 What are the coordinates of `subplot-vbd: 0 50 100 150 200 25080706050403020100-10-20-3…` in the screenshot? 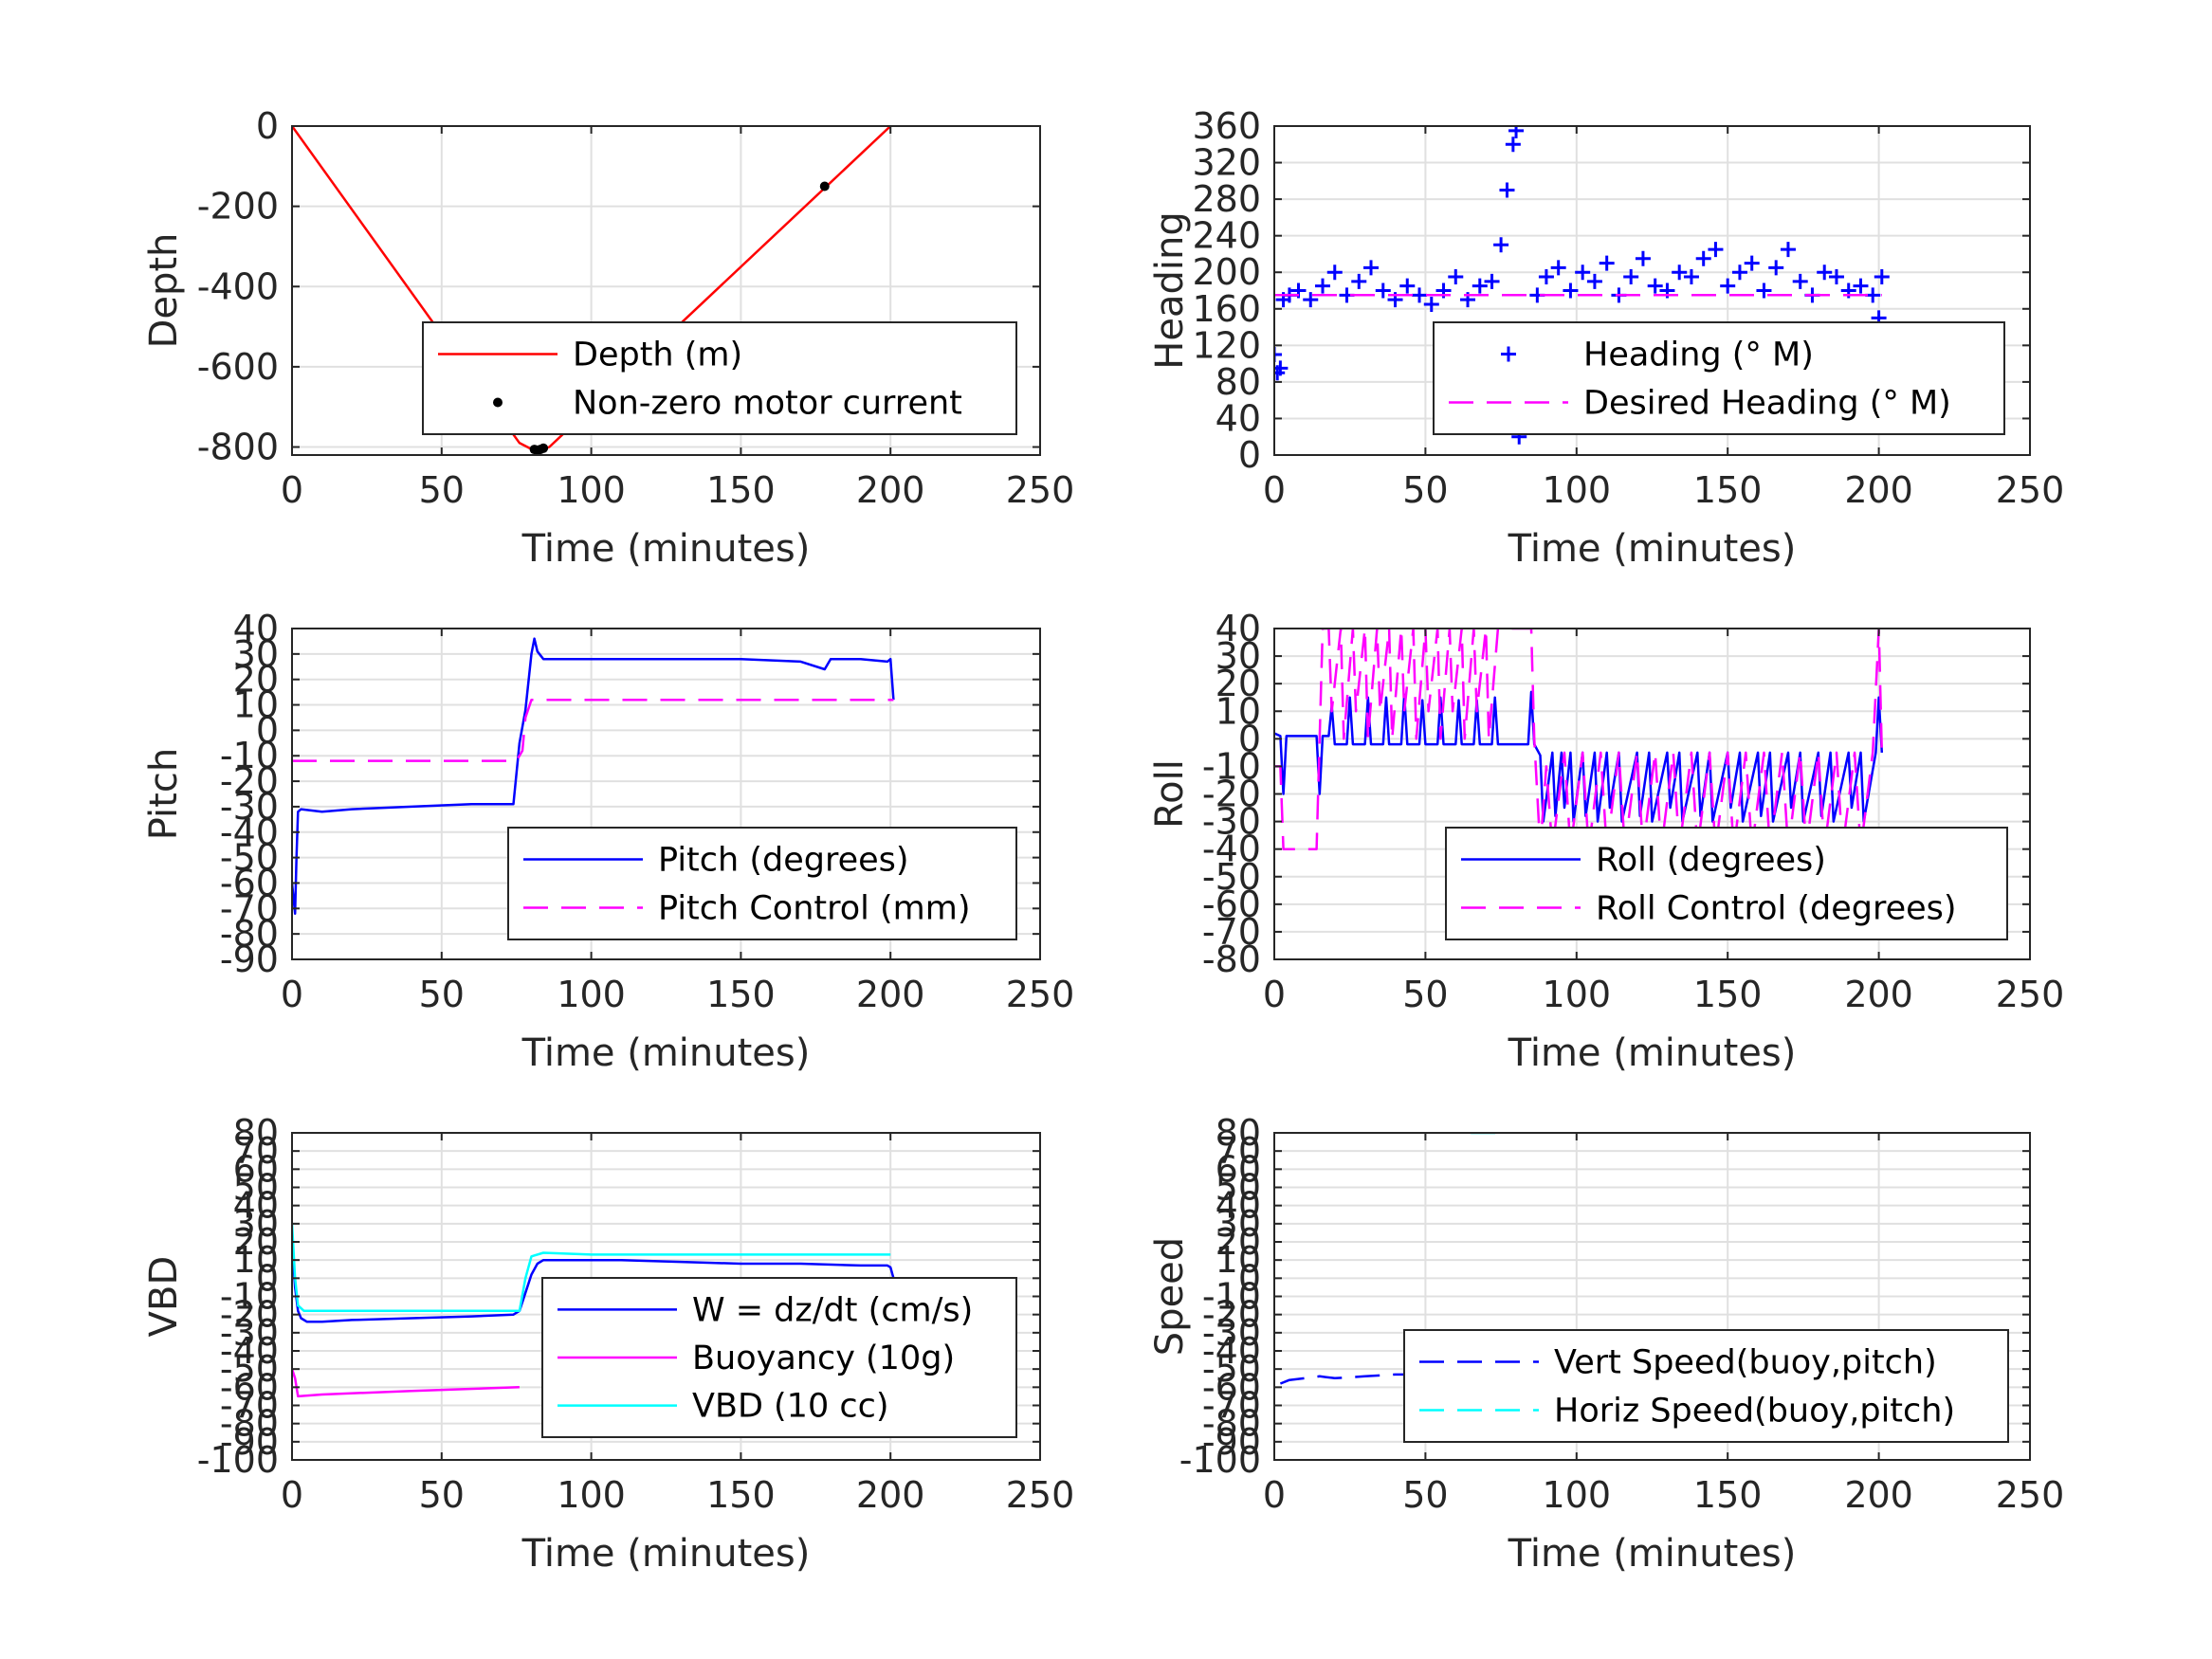 It's located at (608, 1344).